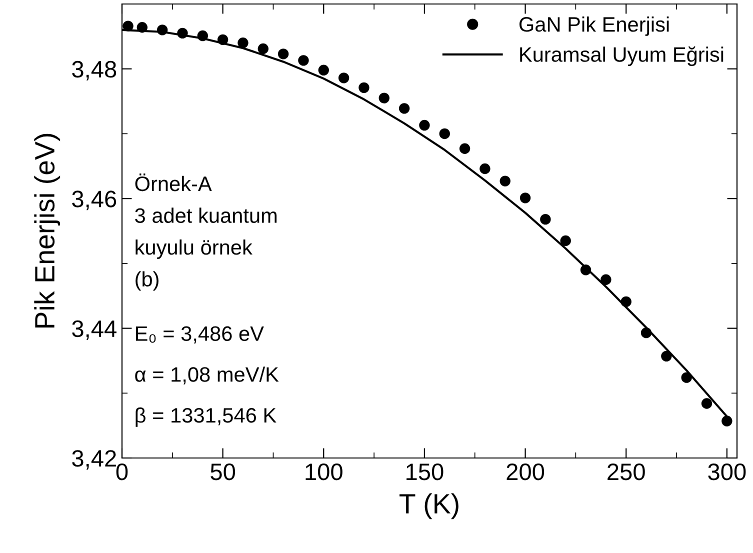 The height and width of the screenshot is (553, 753). I want to click on y-tick-label: 3,44, so click(94, 330).